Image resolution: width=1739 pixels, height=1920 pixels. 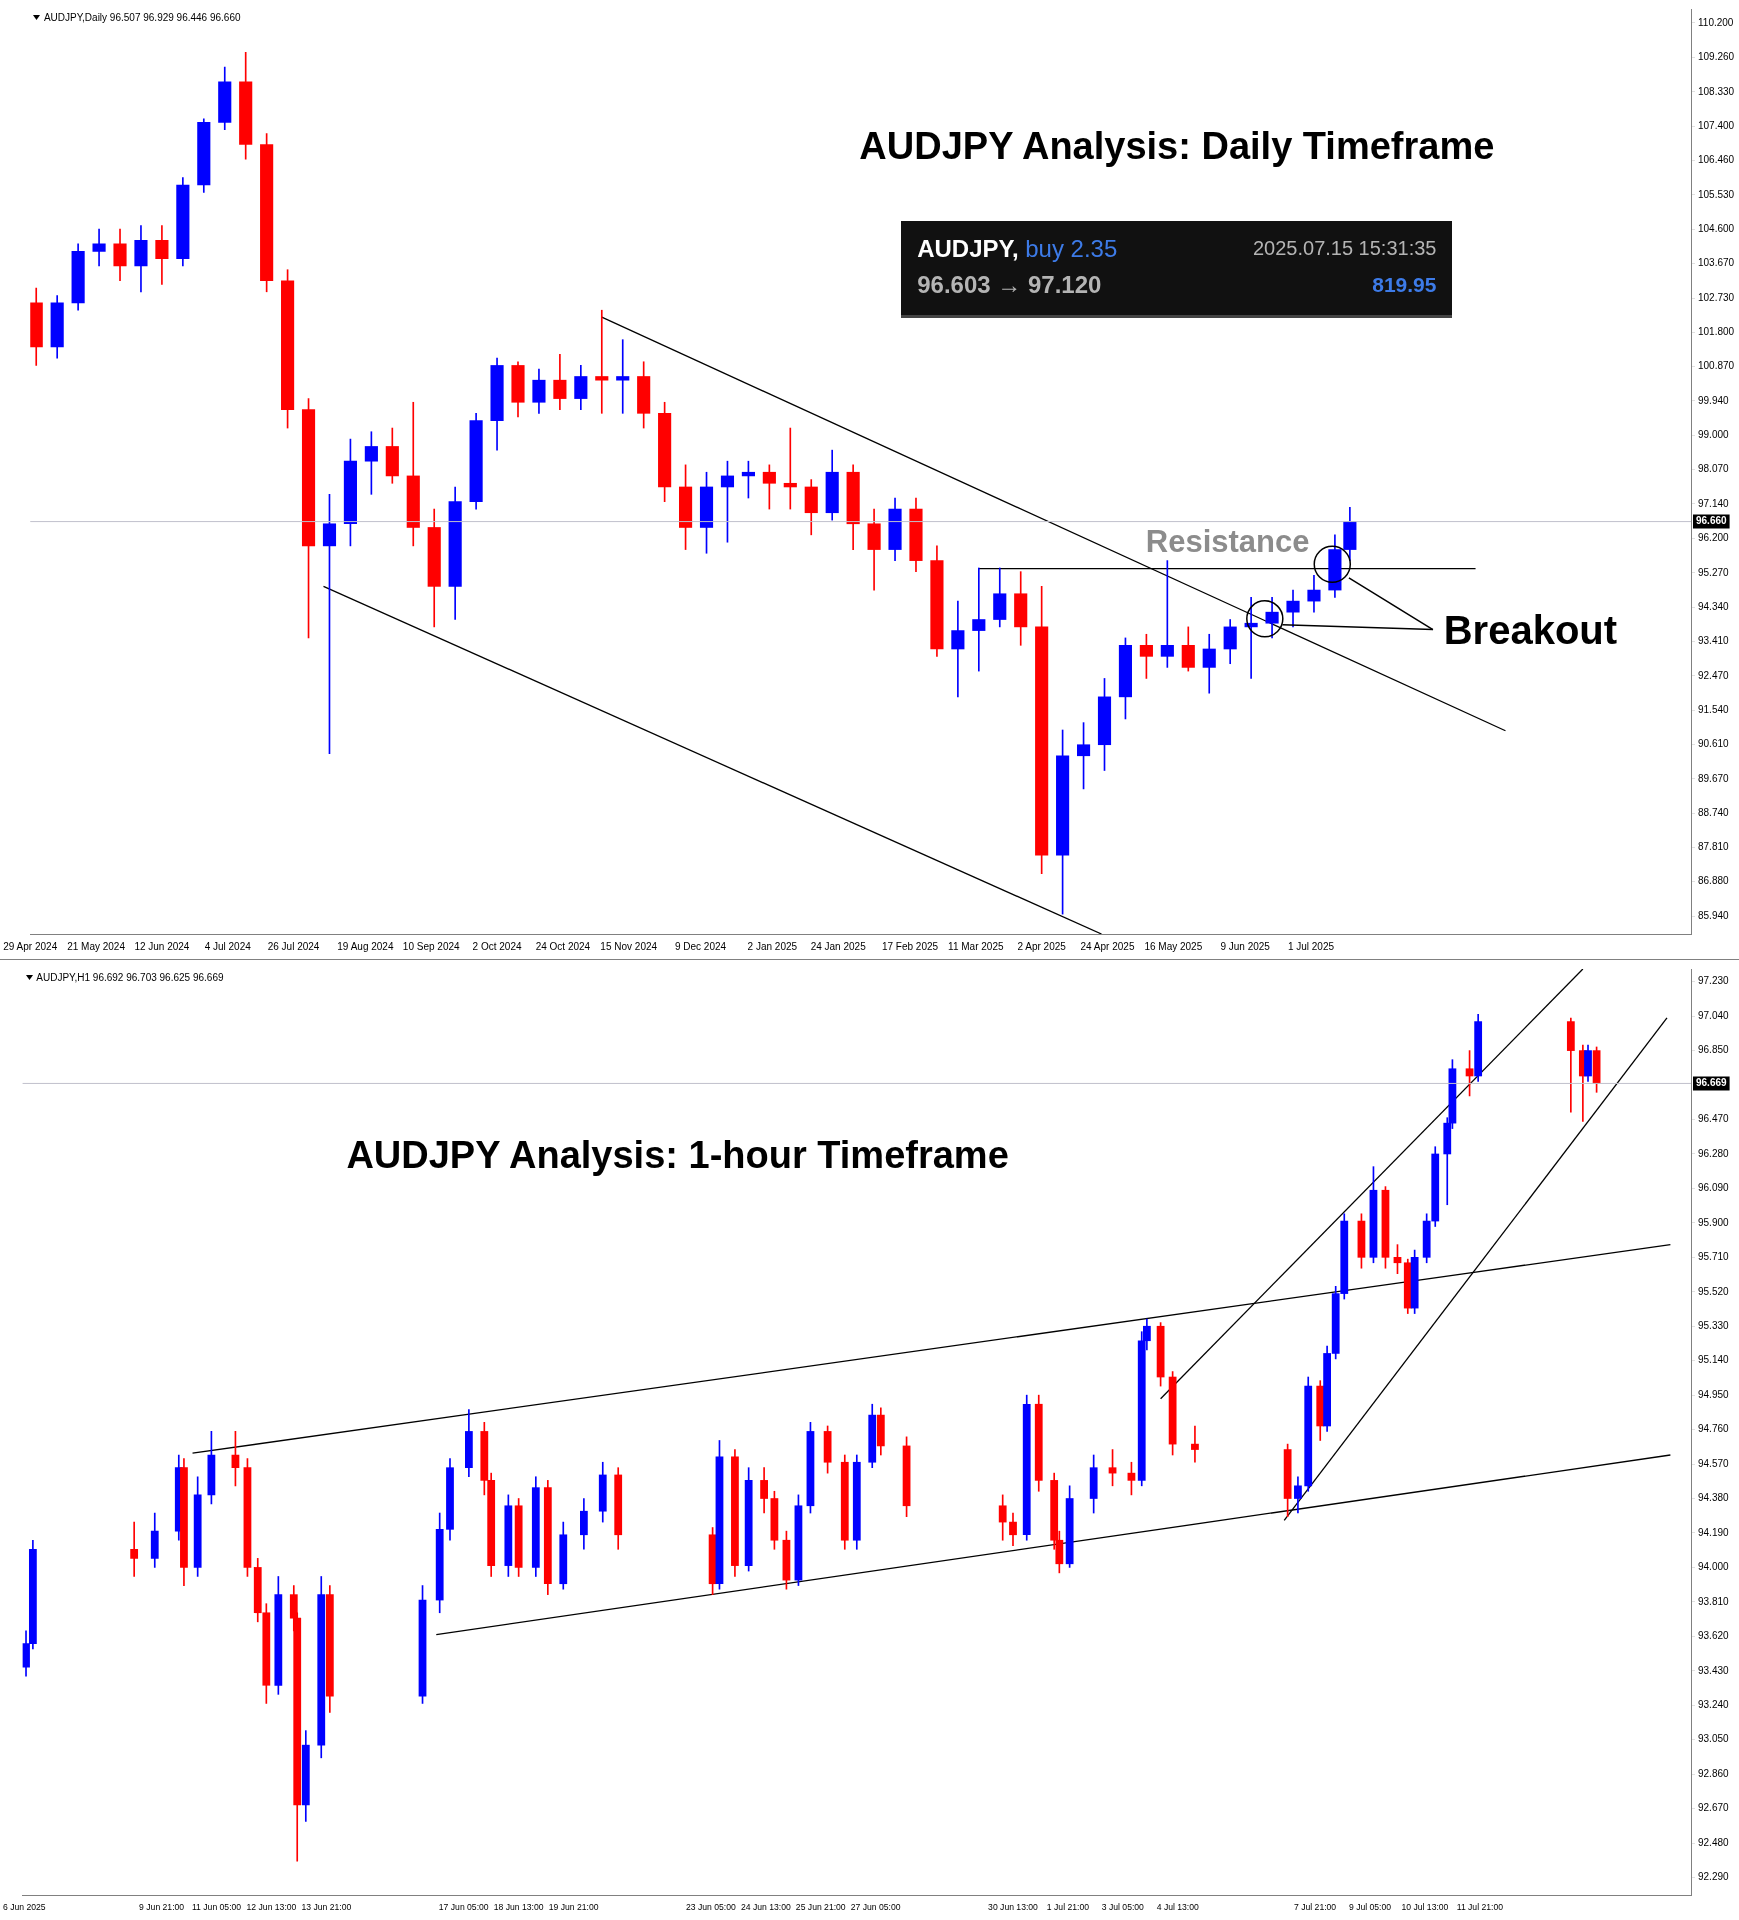 I want to click on y-tick-label: 103.670, so click(x=1716, y=263).